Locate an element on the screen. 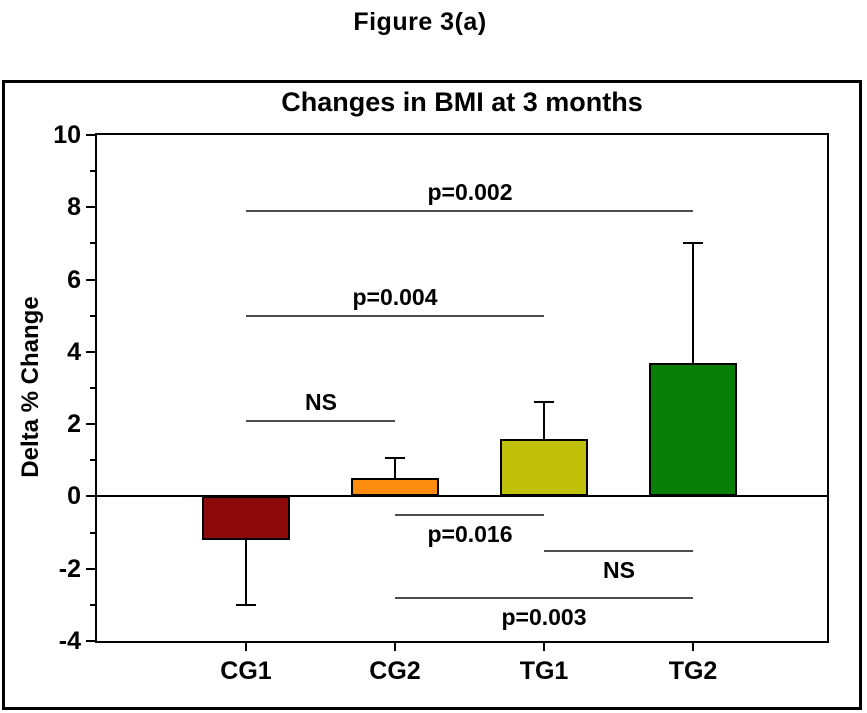 Image resolution: width=867 pixels, height=713 pixels. chart-title: Changes in BMI at 3 months is located at coordinates (462, 102).